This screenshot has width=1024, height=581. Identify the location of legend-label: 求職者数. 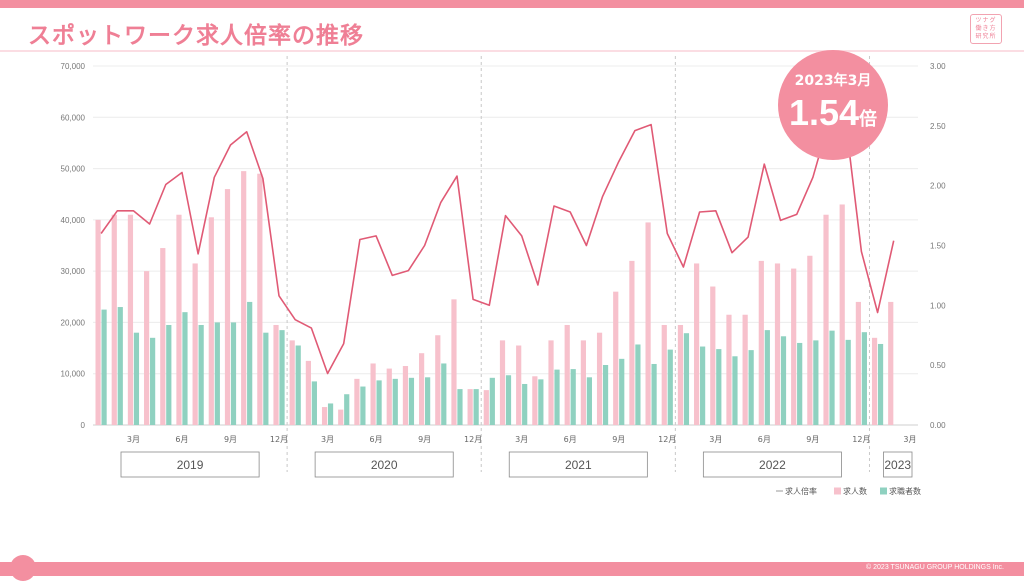
(905, 491).